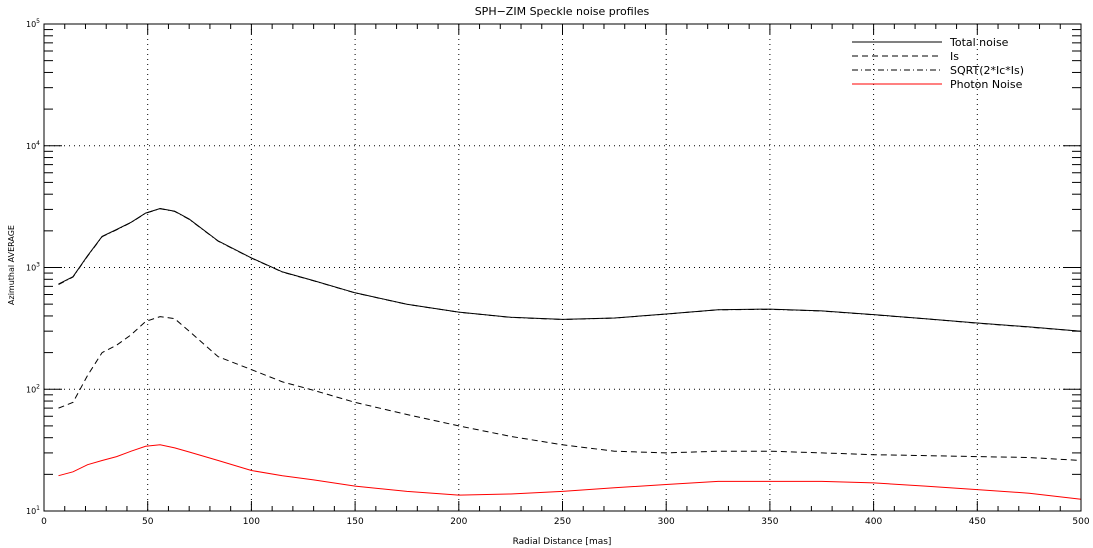 The height and width of the screenshot is (548, 1093). What do you see at coordinates (33, 510) in the screenshot?
I see `y-tick-label: 10¹` at bounding box center [33, 510].